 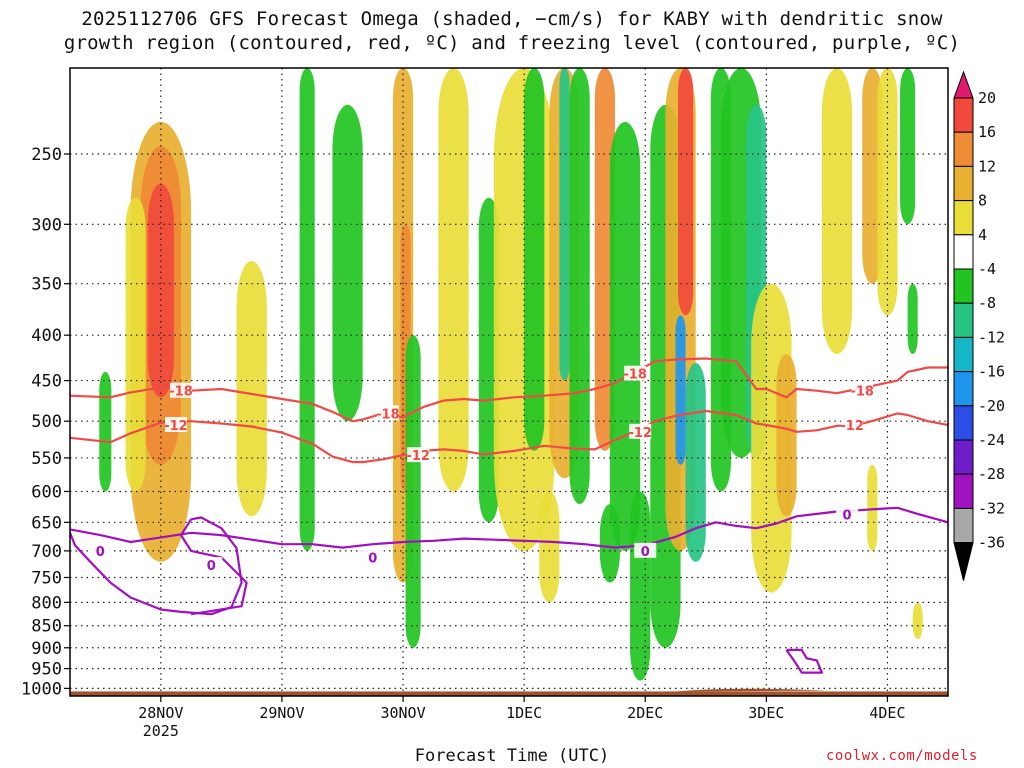 I want to click on x-tick-label-28NOV: 28NOV, so click(x=160, y=713).